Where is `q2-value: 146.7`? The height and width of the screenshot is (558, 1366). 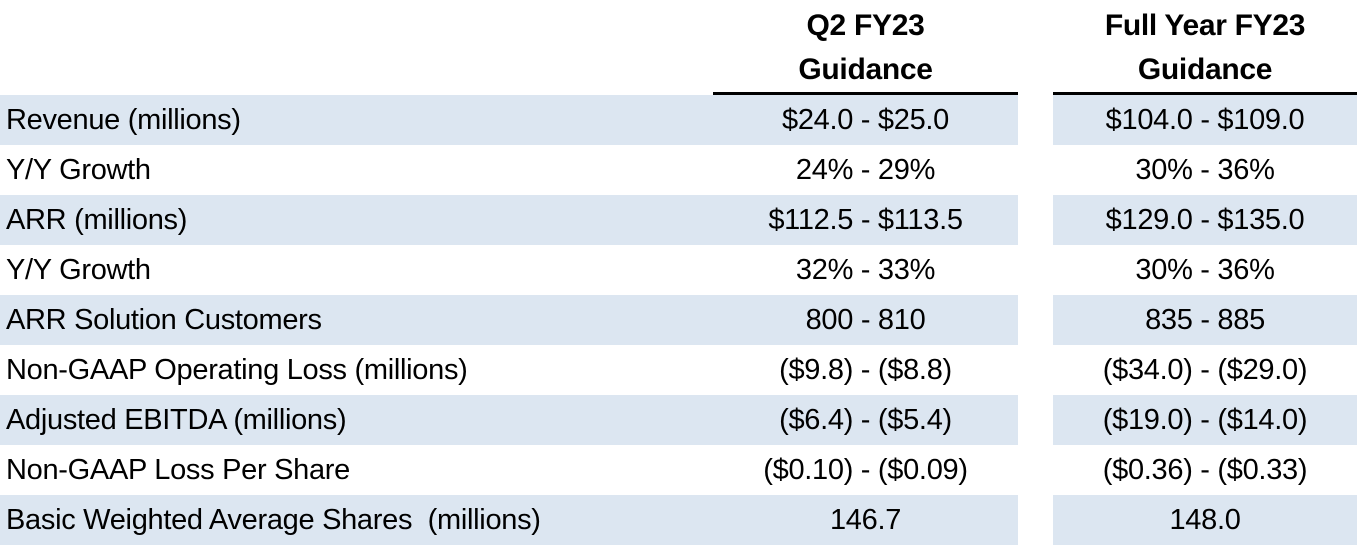 q2-value: 146.7 is located at coordinates (865, 520).